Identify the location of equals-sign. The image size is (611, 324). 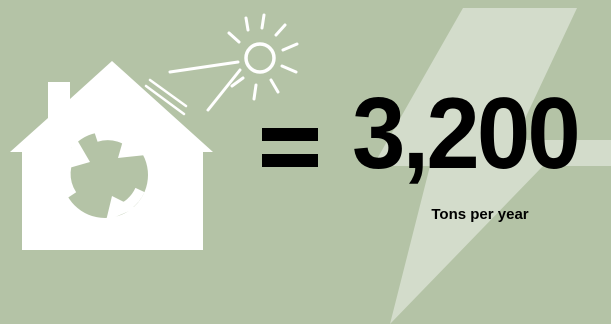
(290, 148).